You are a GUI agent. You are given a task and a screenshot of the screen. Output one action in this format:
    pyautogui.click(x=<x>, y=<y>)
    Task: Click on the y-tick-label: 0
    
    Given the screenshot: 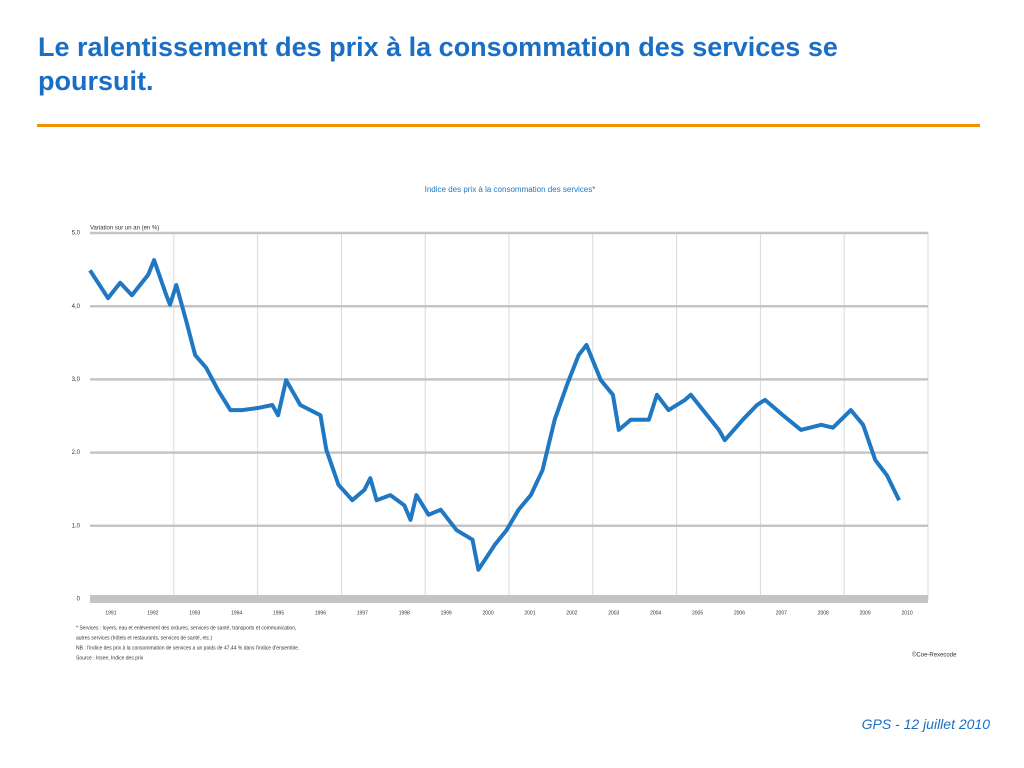 What is the action you would take?
    pyautogui.click(x=79, y=600)
    